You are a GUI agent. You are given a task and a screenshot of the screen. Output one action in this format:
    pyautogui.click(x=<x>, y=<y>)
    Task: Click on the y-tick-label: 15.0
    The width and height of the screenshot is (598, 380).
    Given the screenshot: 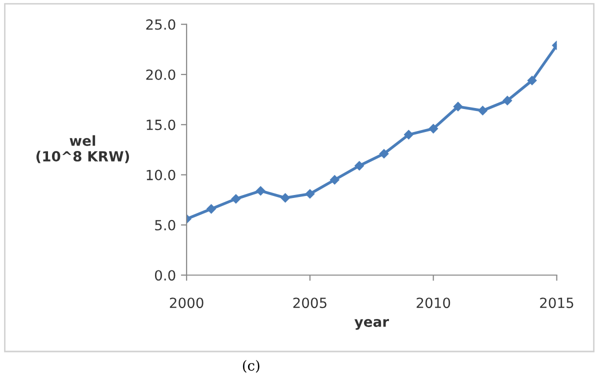 What is the action you would take?
    pyautogui.click(x=161, y=125)
    